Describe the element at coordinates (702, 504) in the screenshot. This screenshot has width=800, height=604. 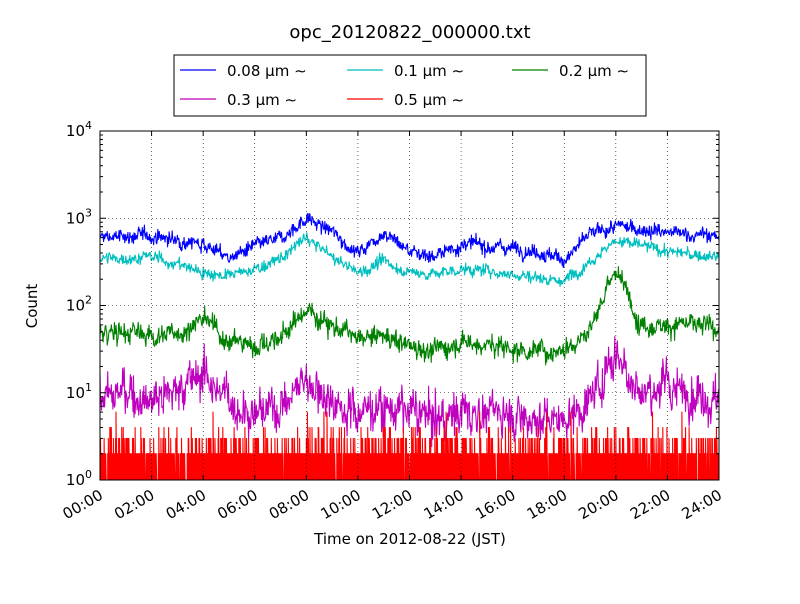
I see `x-tick-label: 24:00` at that location.